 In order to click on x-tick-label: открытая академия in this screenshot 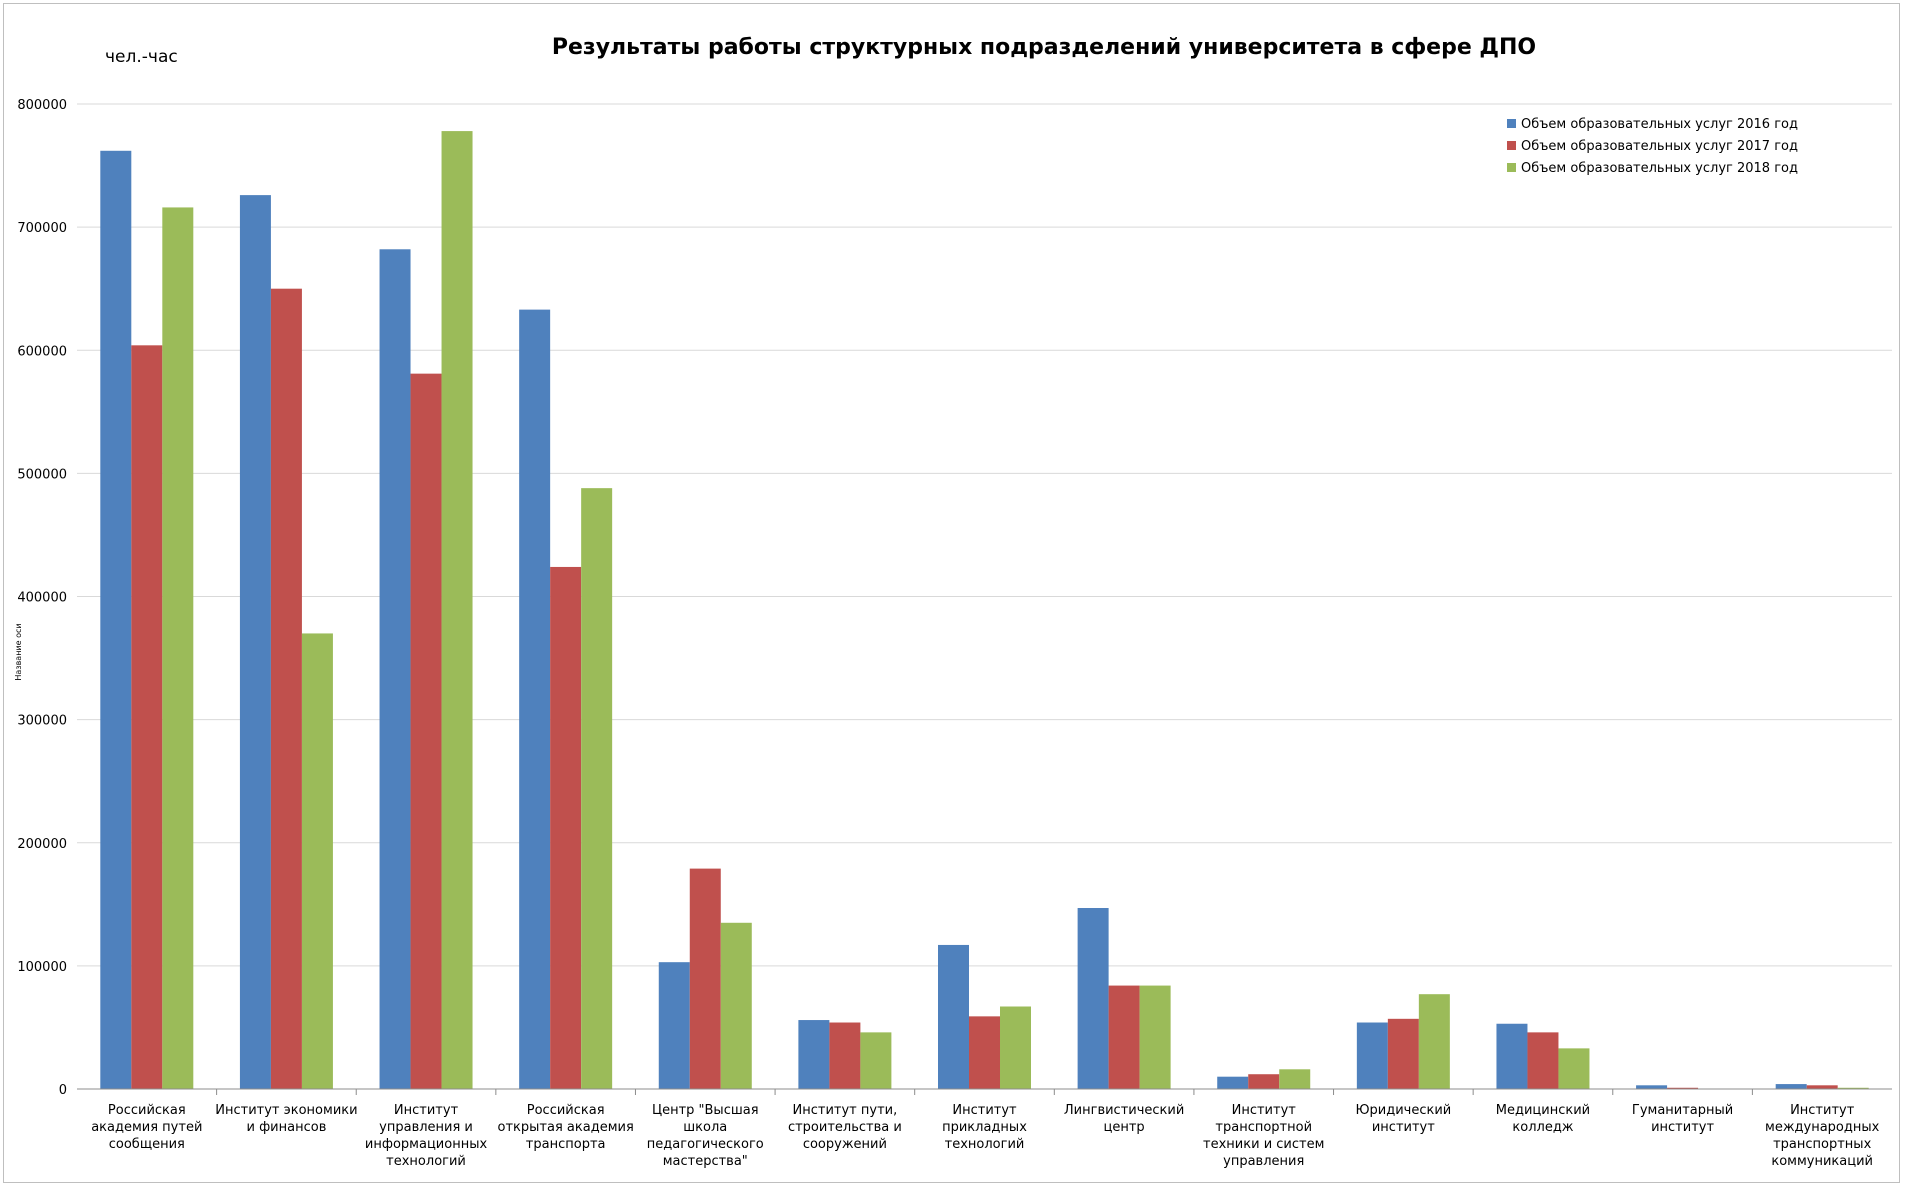, I will do `click(566, 1127)`.